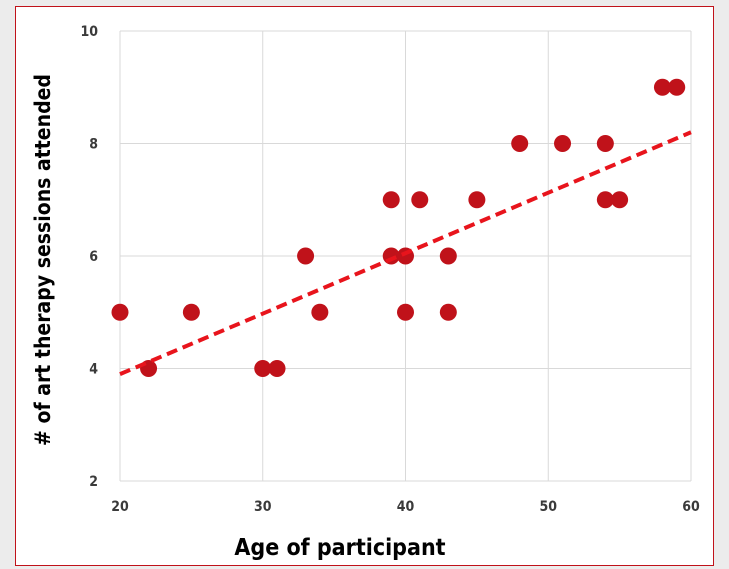  I want to click on x-tick-labels: 20 30 40 50 60, so click(405, 507).